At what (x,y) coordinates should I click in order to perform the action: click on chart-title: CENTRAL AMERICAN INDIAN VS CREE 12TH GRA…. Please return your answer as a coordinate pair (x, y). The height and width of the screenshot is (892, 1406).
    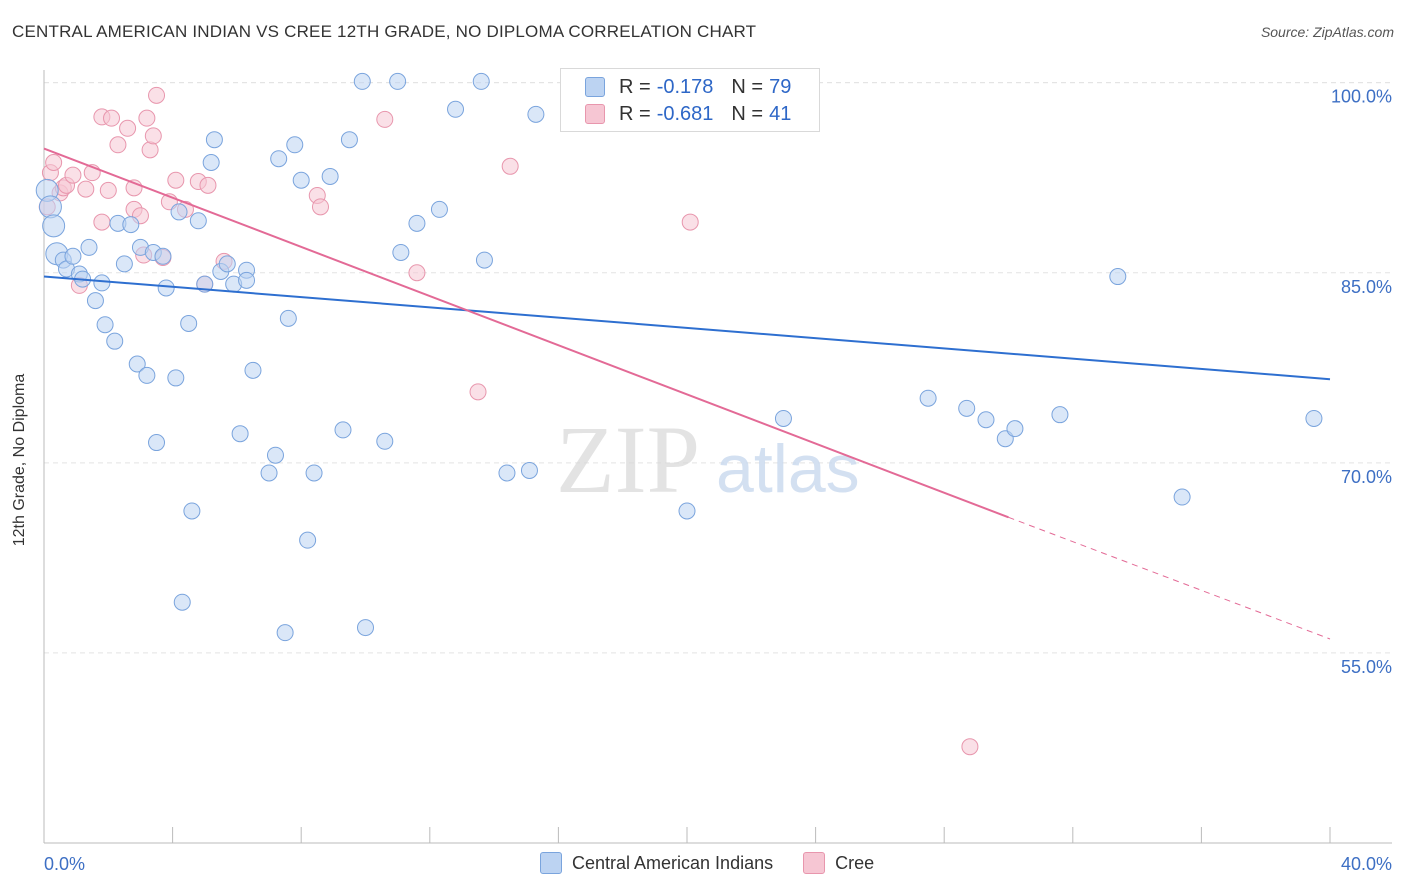
    Looking at the image, I should click on (384, 31).